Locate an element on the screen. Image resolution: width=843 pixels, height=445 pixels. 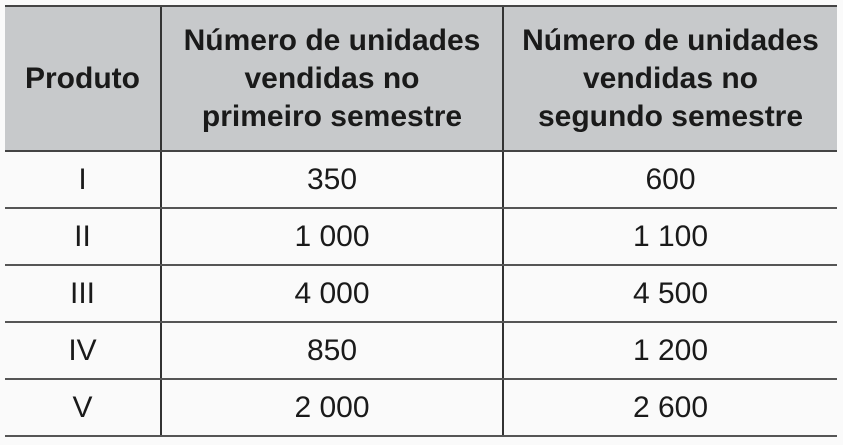
second-semester-cell: 600 is located at coordinates (669, 180).